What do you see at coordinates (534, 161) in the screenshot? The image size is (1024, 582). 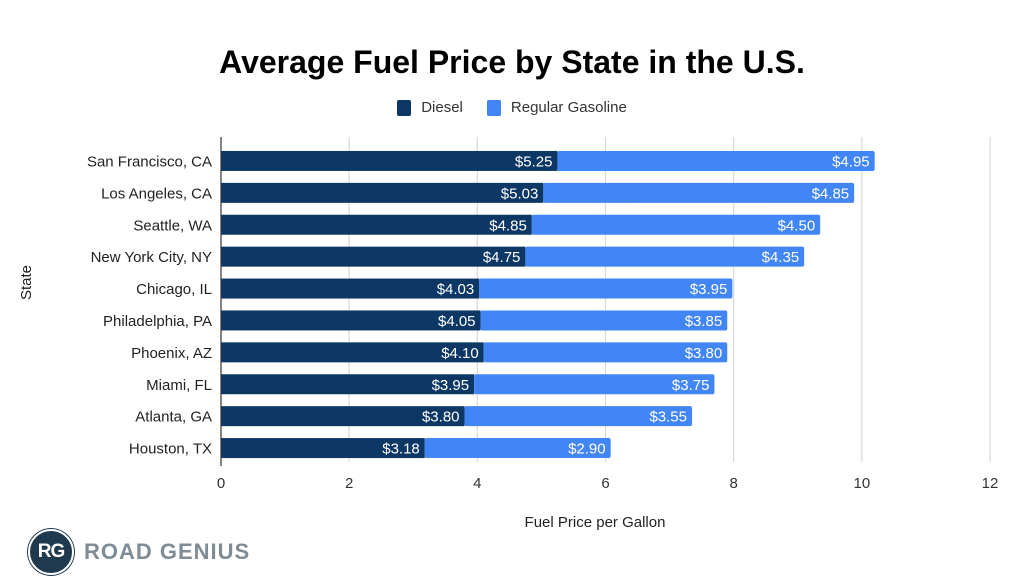 I see `data-label-diesel: $5.25` at bounding box center [534, 161].